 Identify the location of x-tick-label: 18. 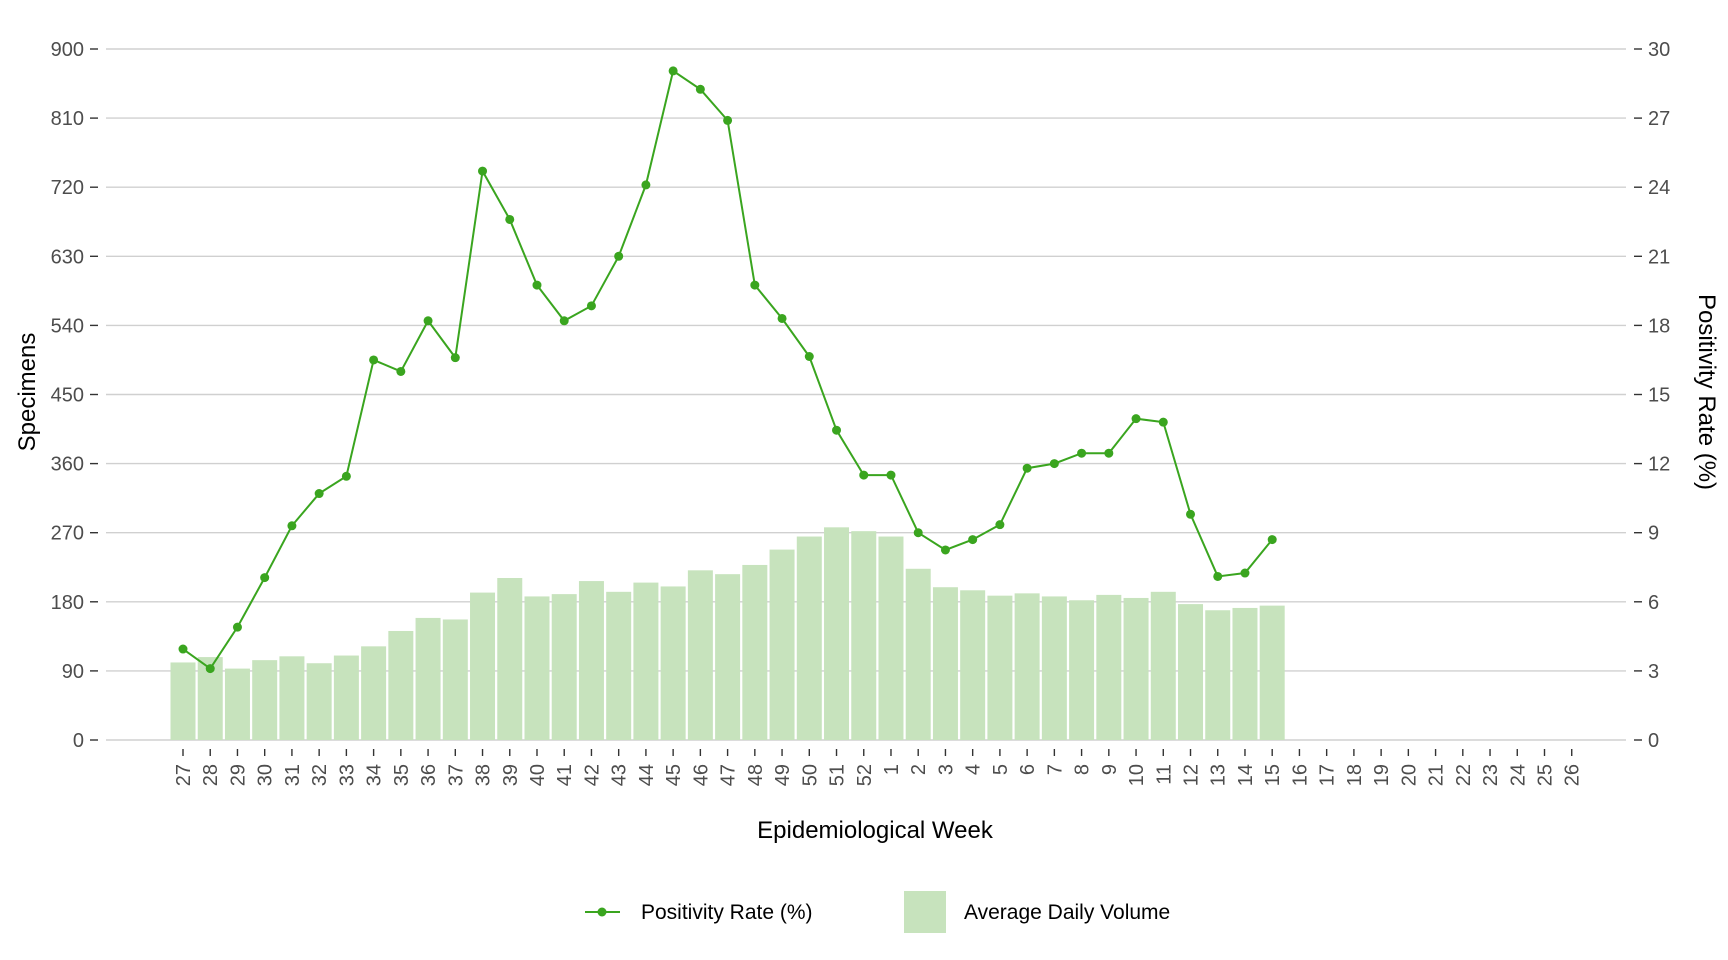
(1355, 775).